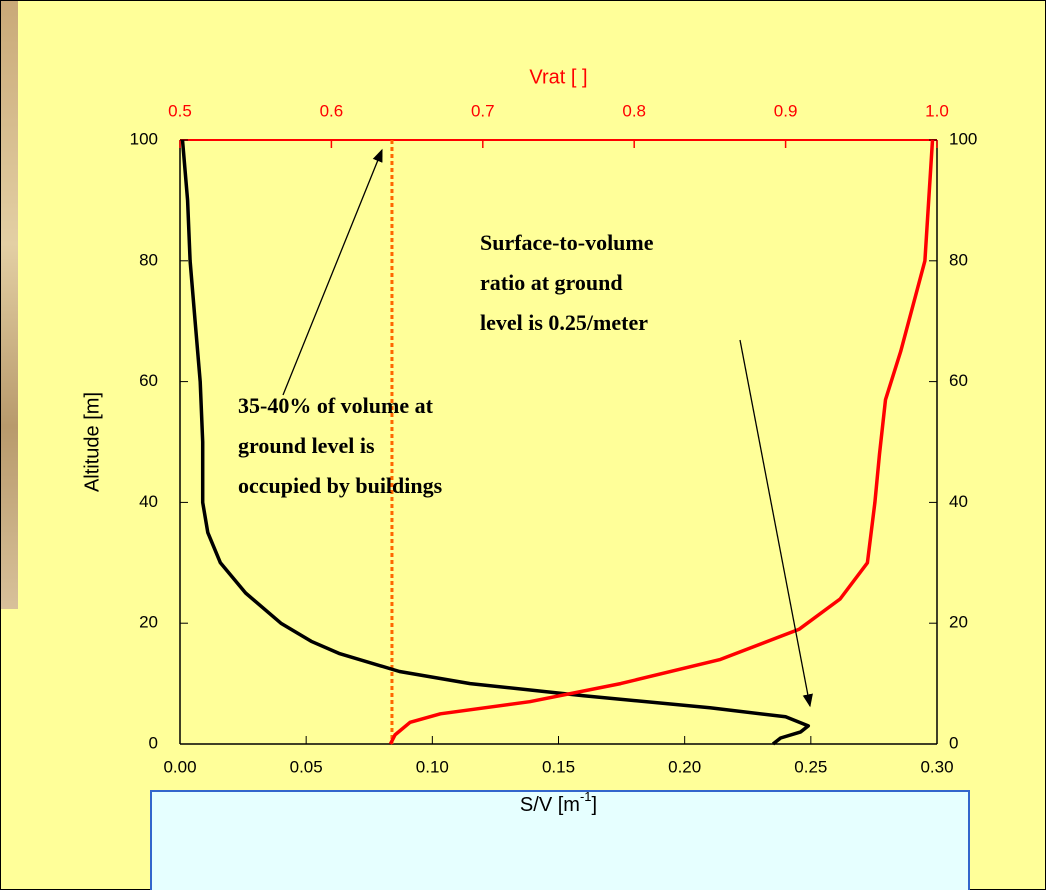 The width and height of the screenshot is (1046, 890). Describe the element at coordinates (340, 485) in the screenshot. I see `annotation: occupied by buildings` at that location.